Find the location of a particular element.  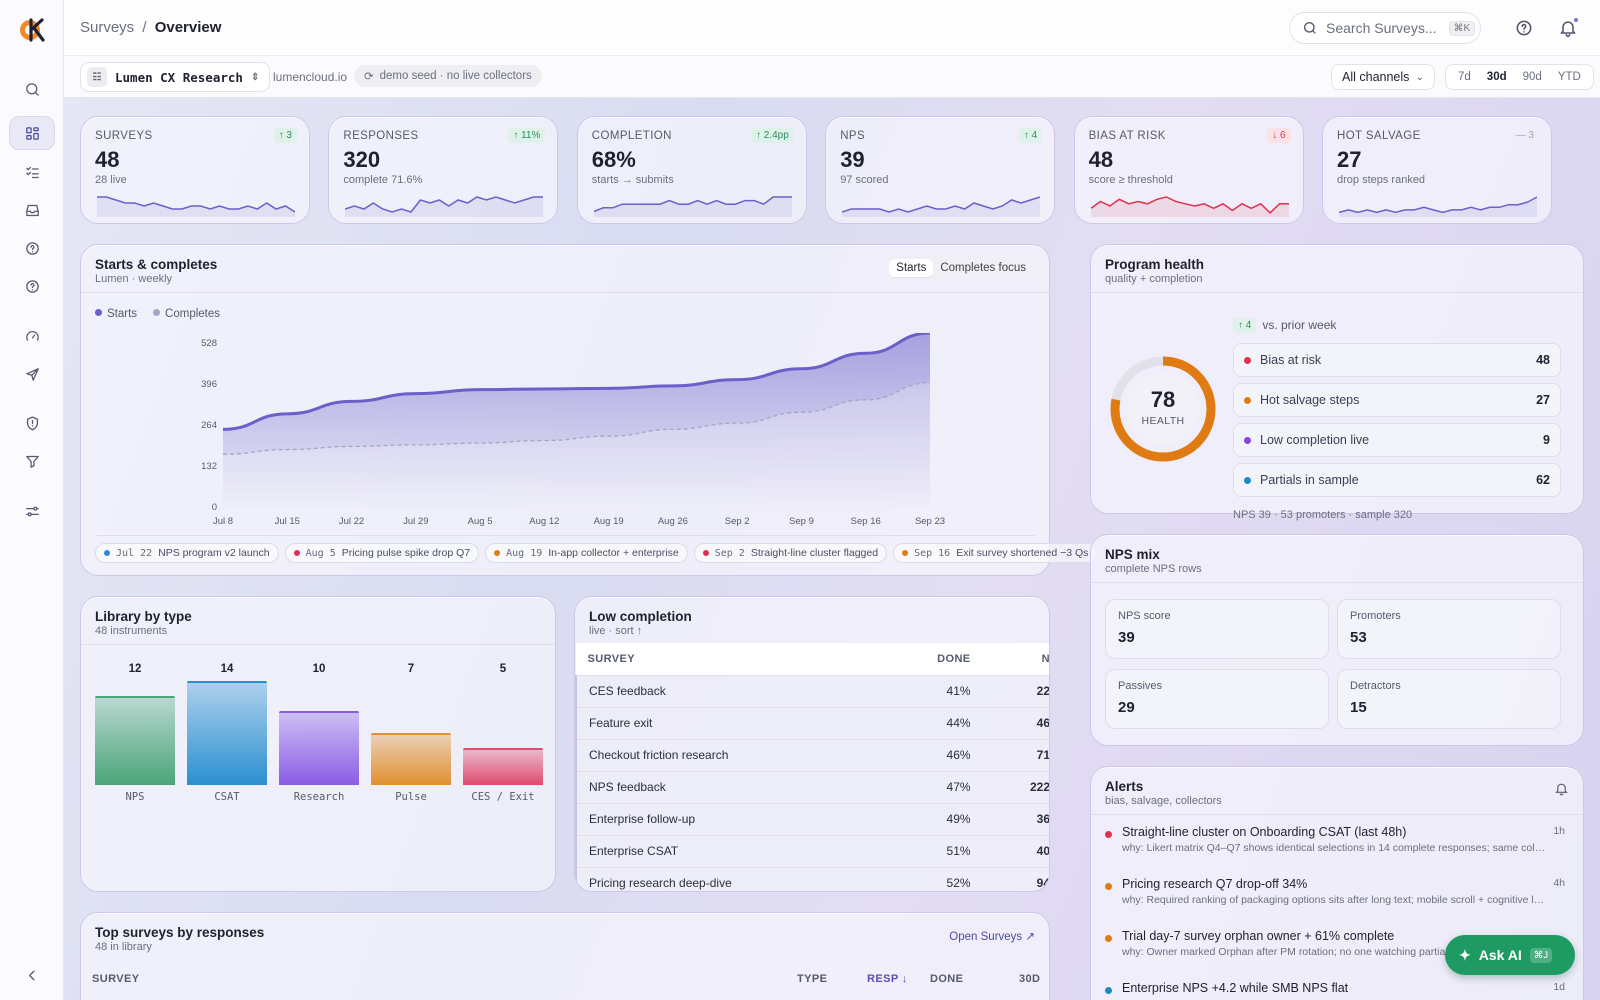

dashboard-icon is located at coordinates (32, 133).